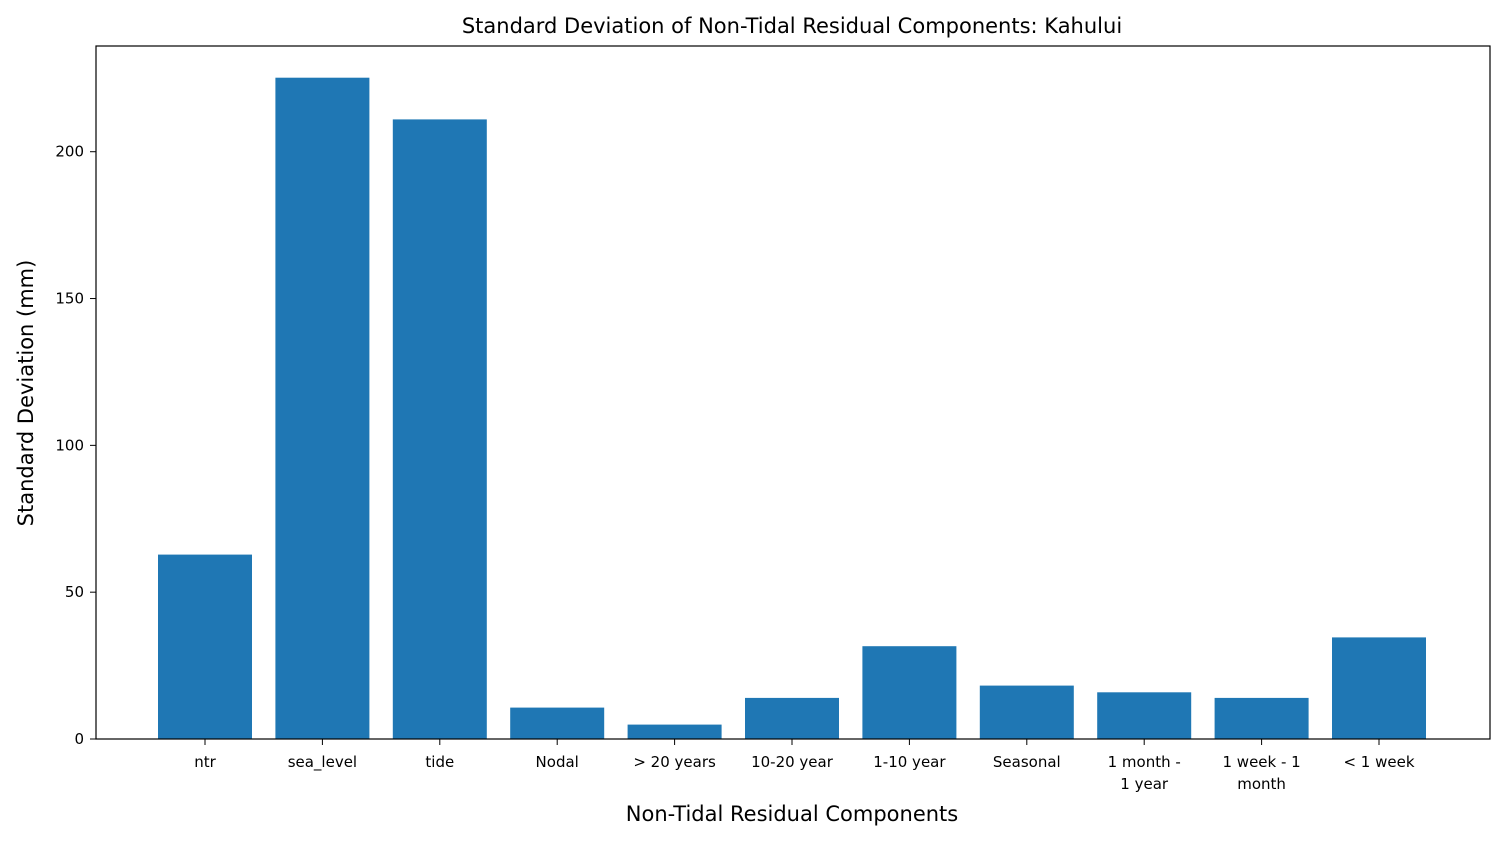  Describe the element at coordinates (1378, 762) in the screenshot. I see `x-tick-label-10: < 1 week` at that location.